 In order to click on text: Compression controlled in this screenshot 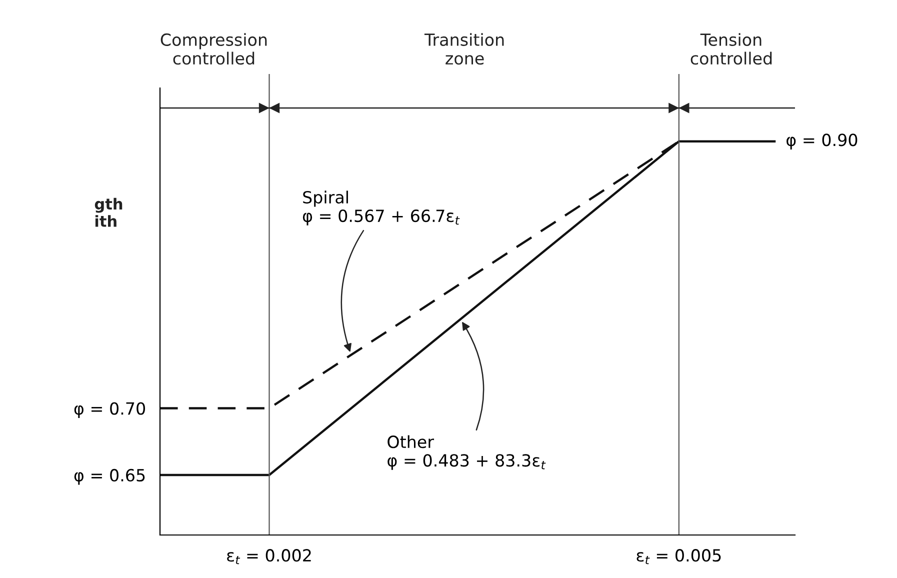, I will do `click(213, 49)`.